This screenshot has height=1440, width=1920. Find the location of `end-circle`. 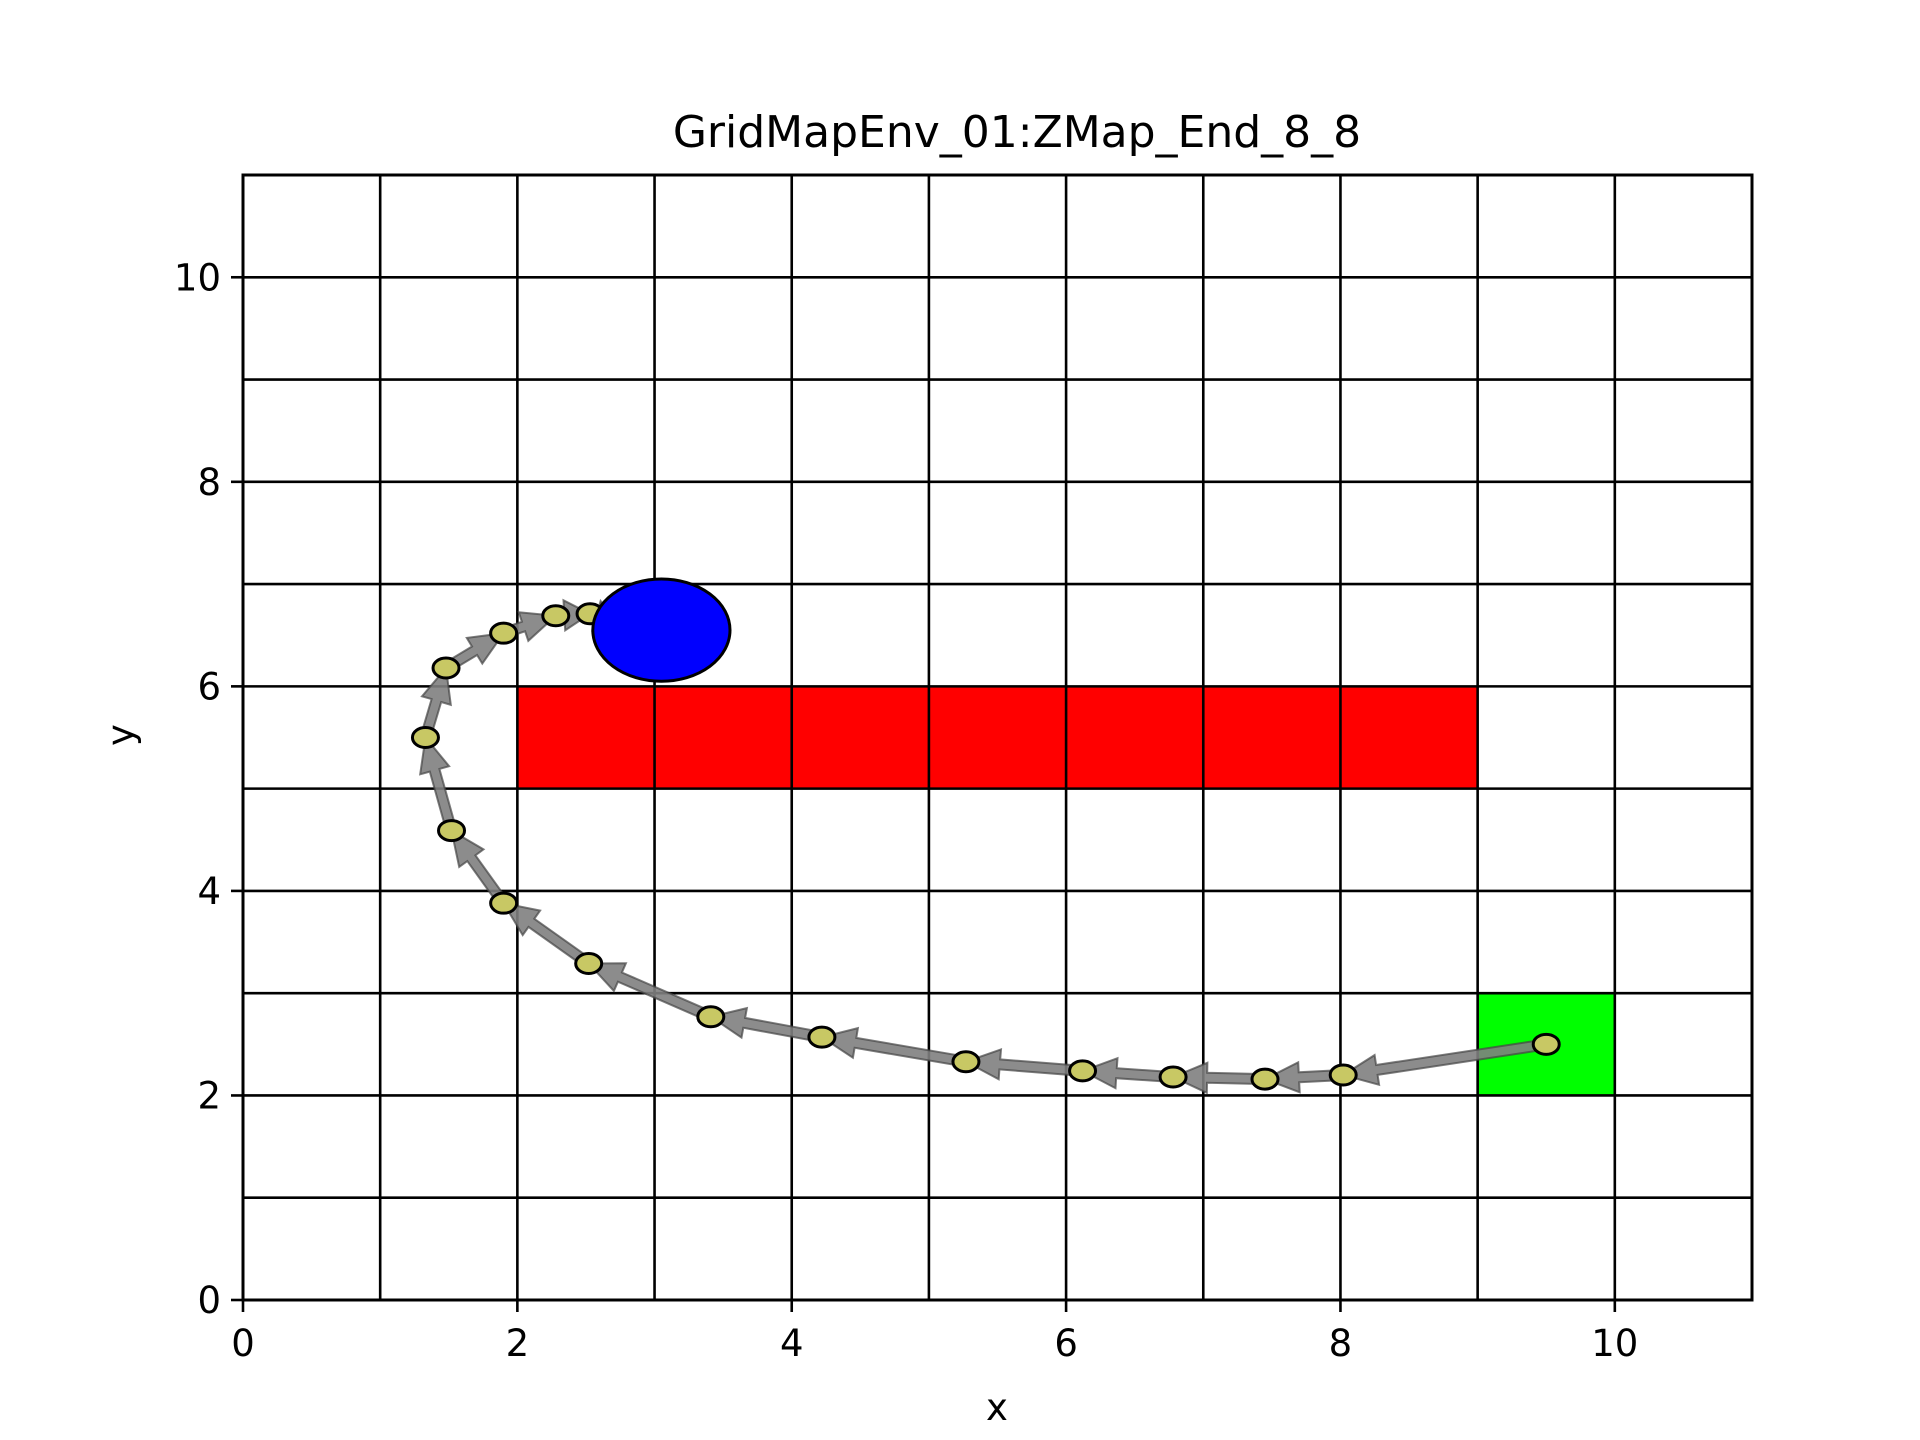

end-circle is located at coordinates (661, 630).